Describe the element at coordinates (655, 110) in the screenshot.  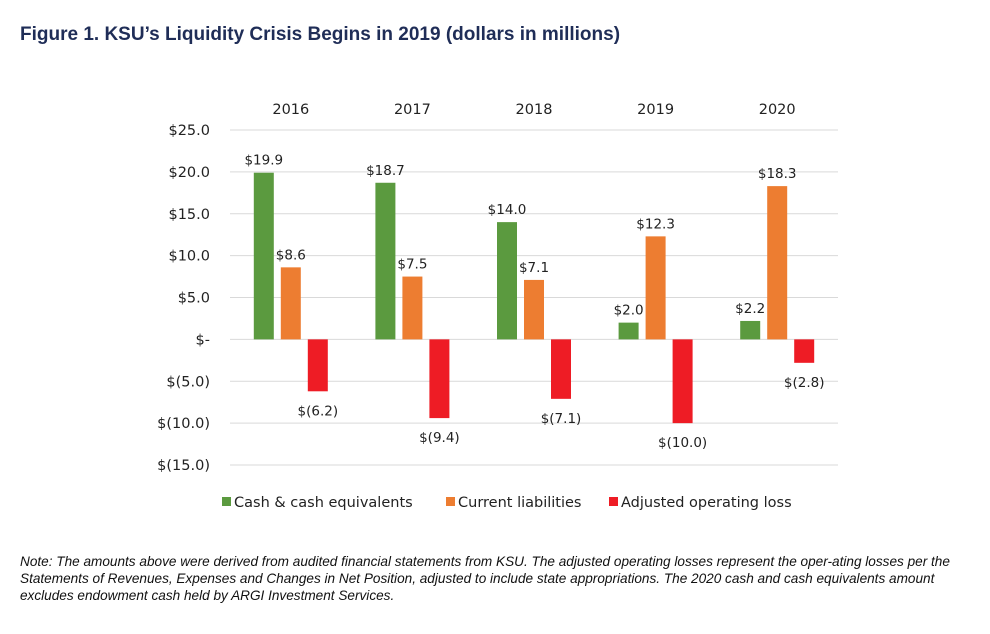
I see `x-tick-label: 2019` at that location.